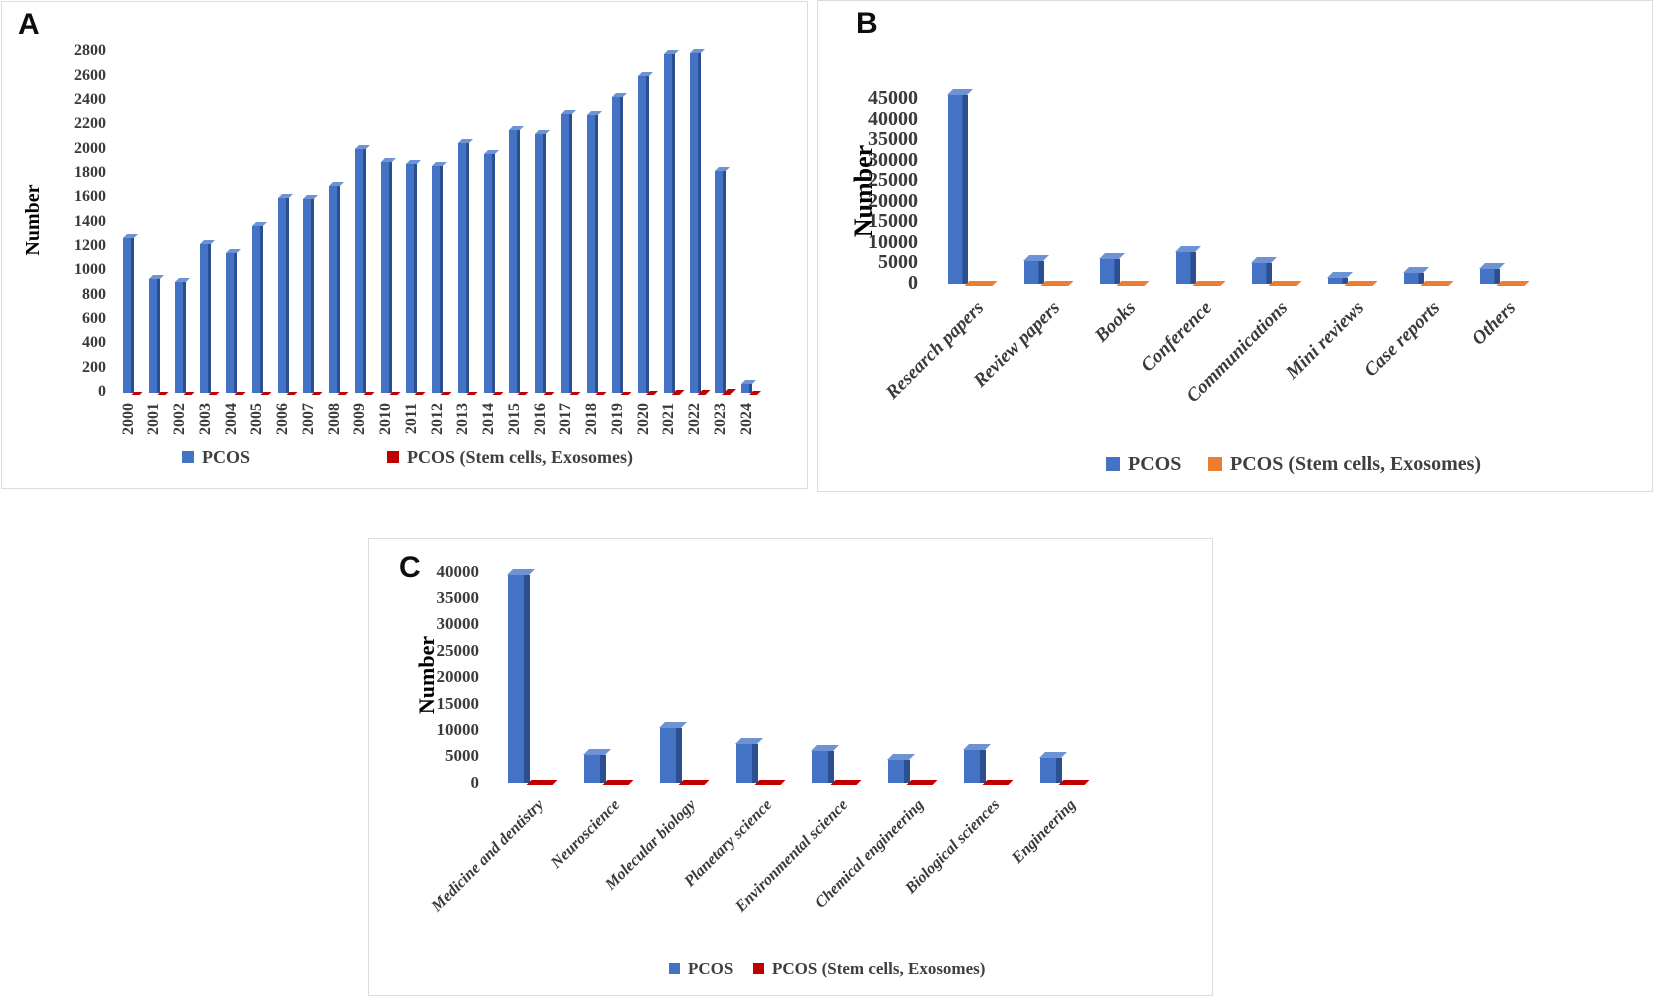 This screenshot has height=997, width=1654. Describe the element at coordinates (1044, 831) in the screenshot. I see `x-category-label: Engineering` at that location.